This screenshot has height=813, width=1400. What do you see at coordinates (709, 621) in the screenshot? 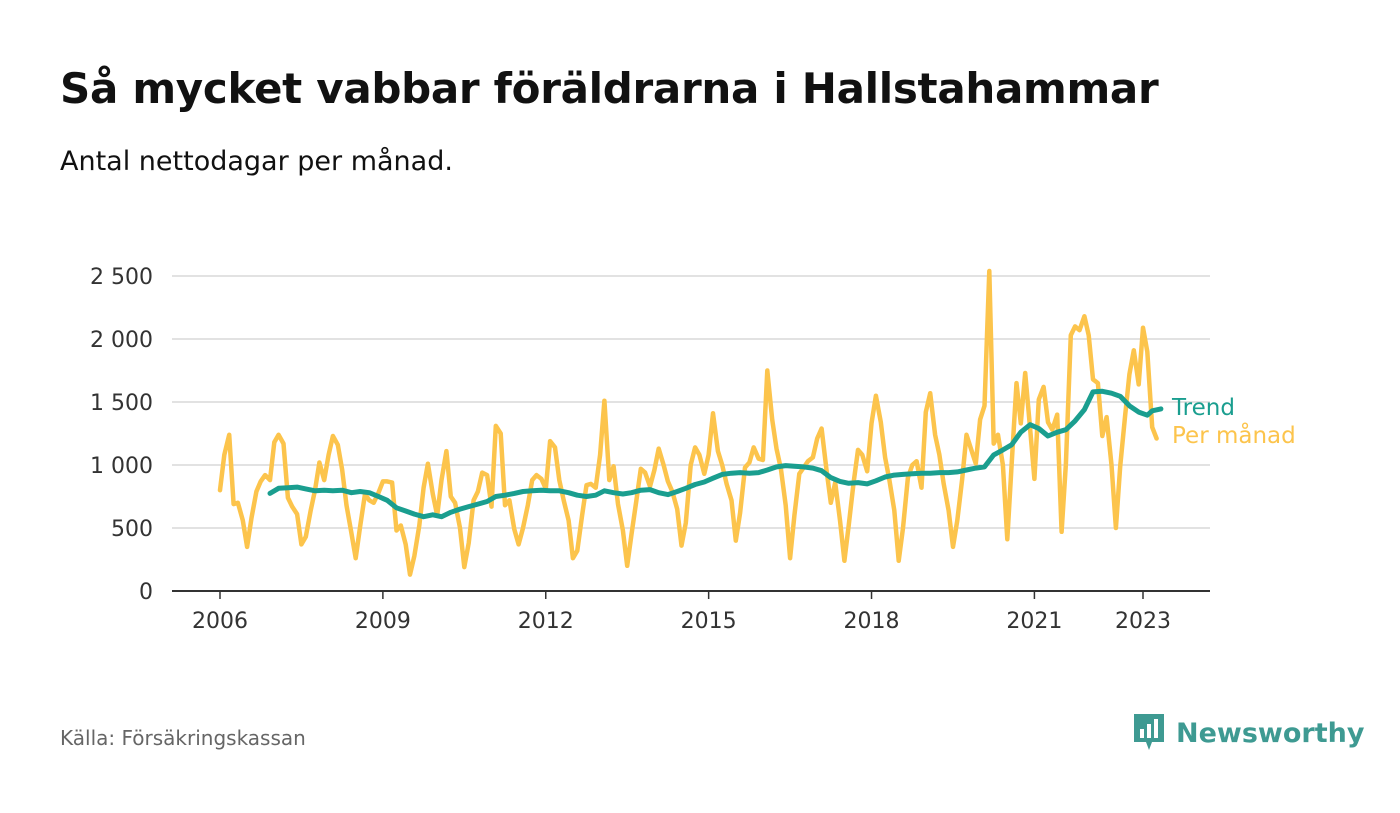
I see `x-tick-label: 2015` at bounding box center [709, 621].